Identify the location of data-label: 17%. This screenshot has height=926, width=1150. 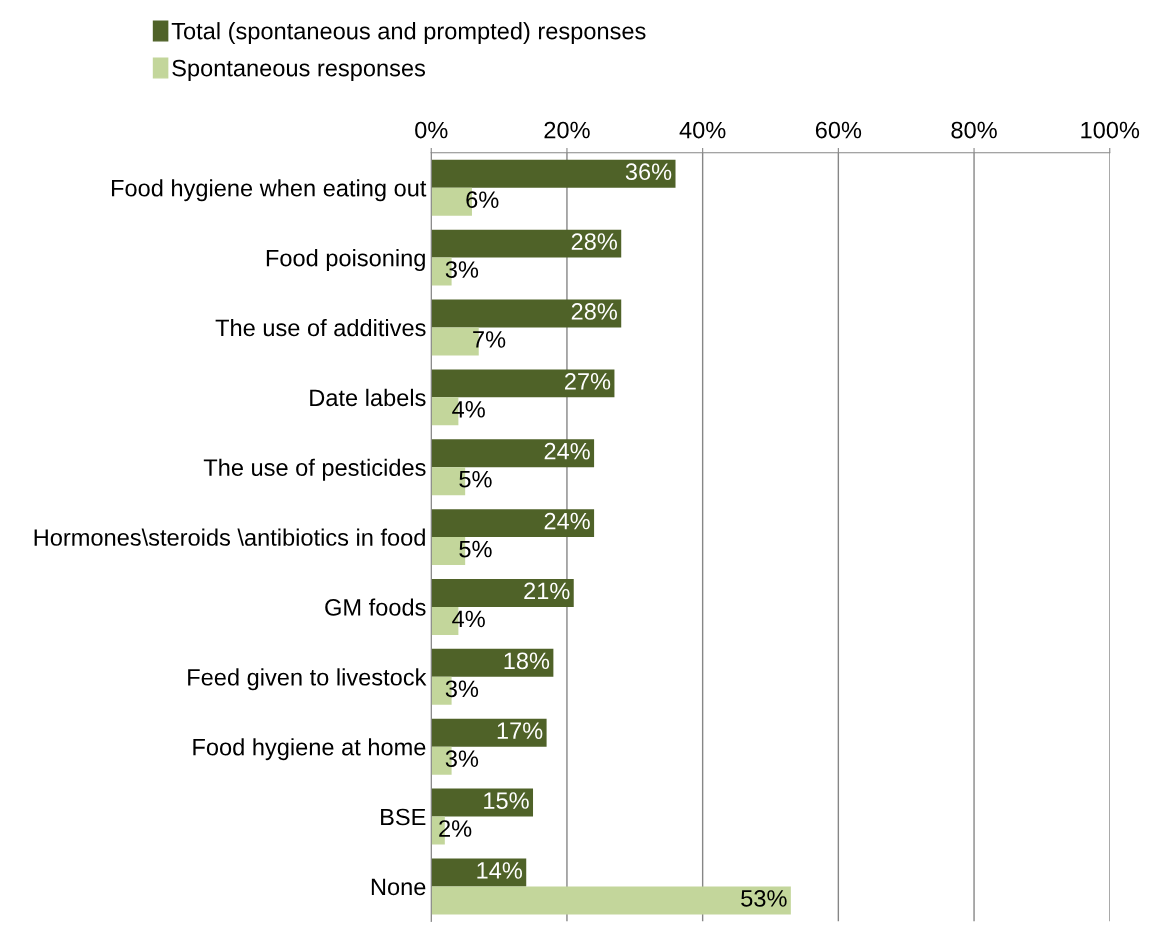
(520, 730).